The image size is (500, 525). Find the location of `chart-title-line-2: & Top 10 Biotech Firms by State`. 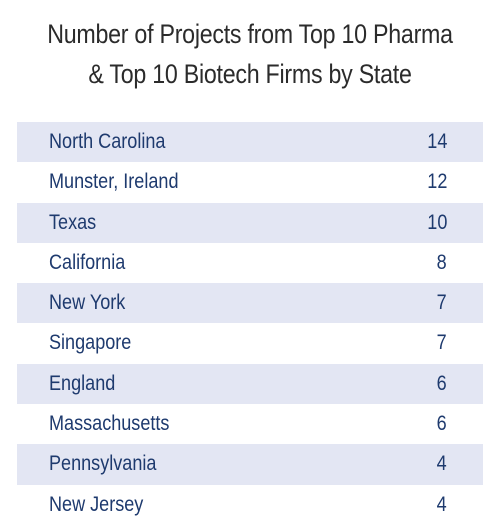

chart-title-line-2: & Top 10 Biotech Firms by State is located at coordinates (250, 74).